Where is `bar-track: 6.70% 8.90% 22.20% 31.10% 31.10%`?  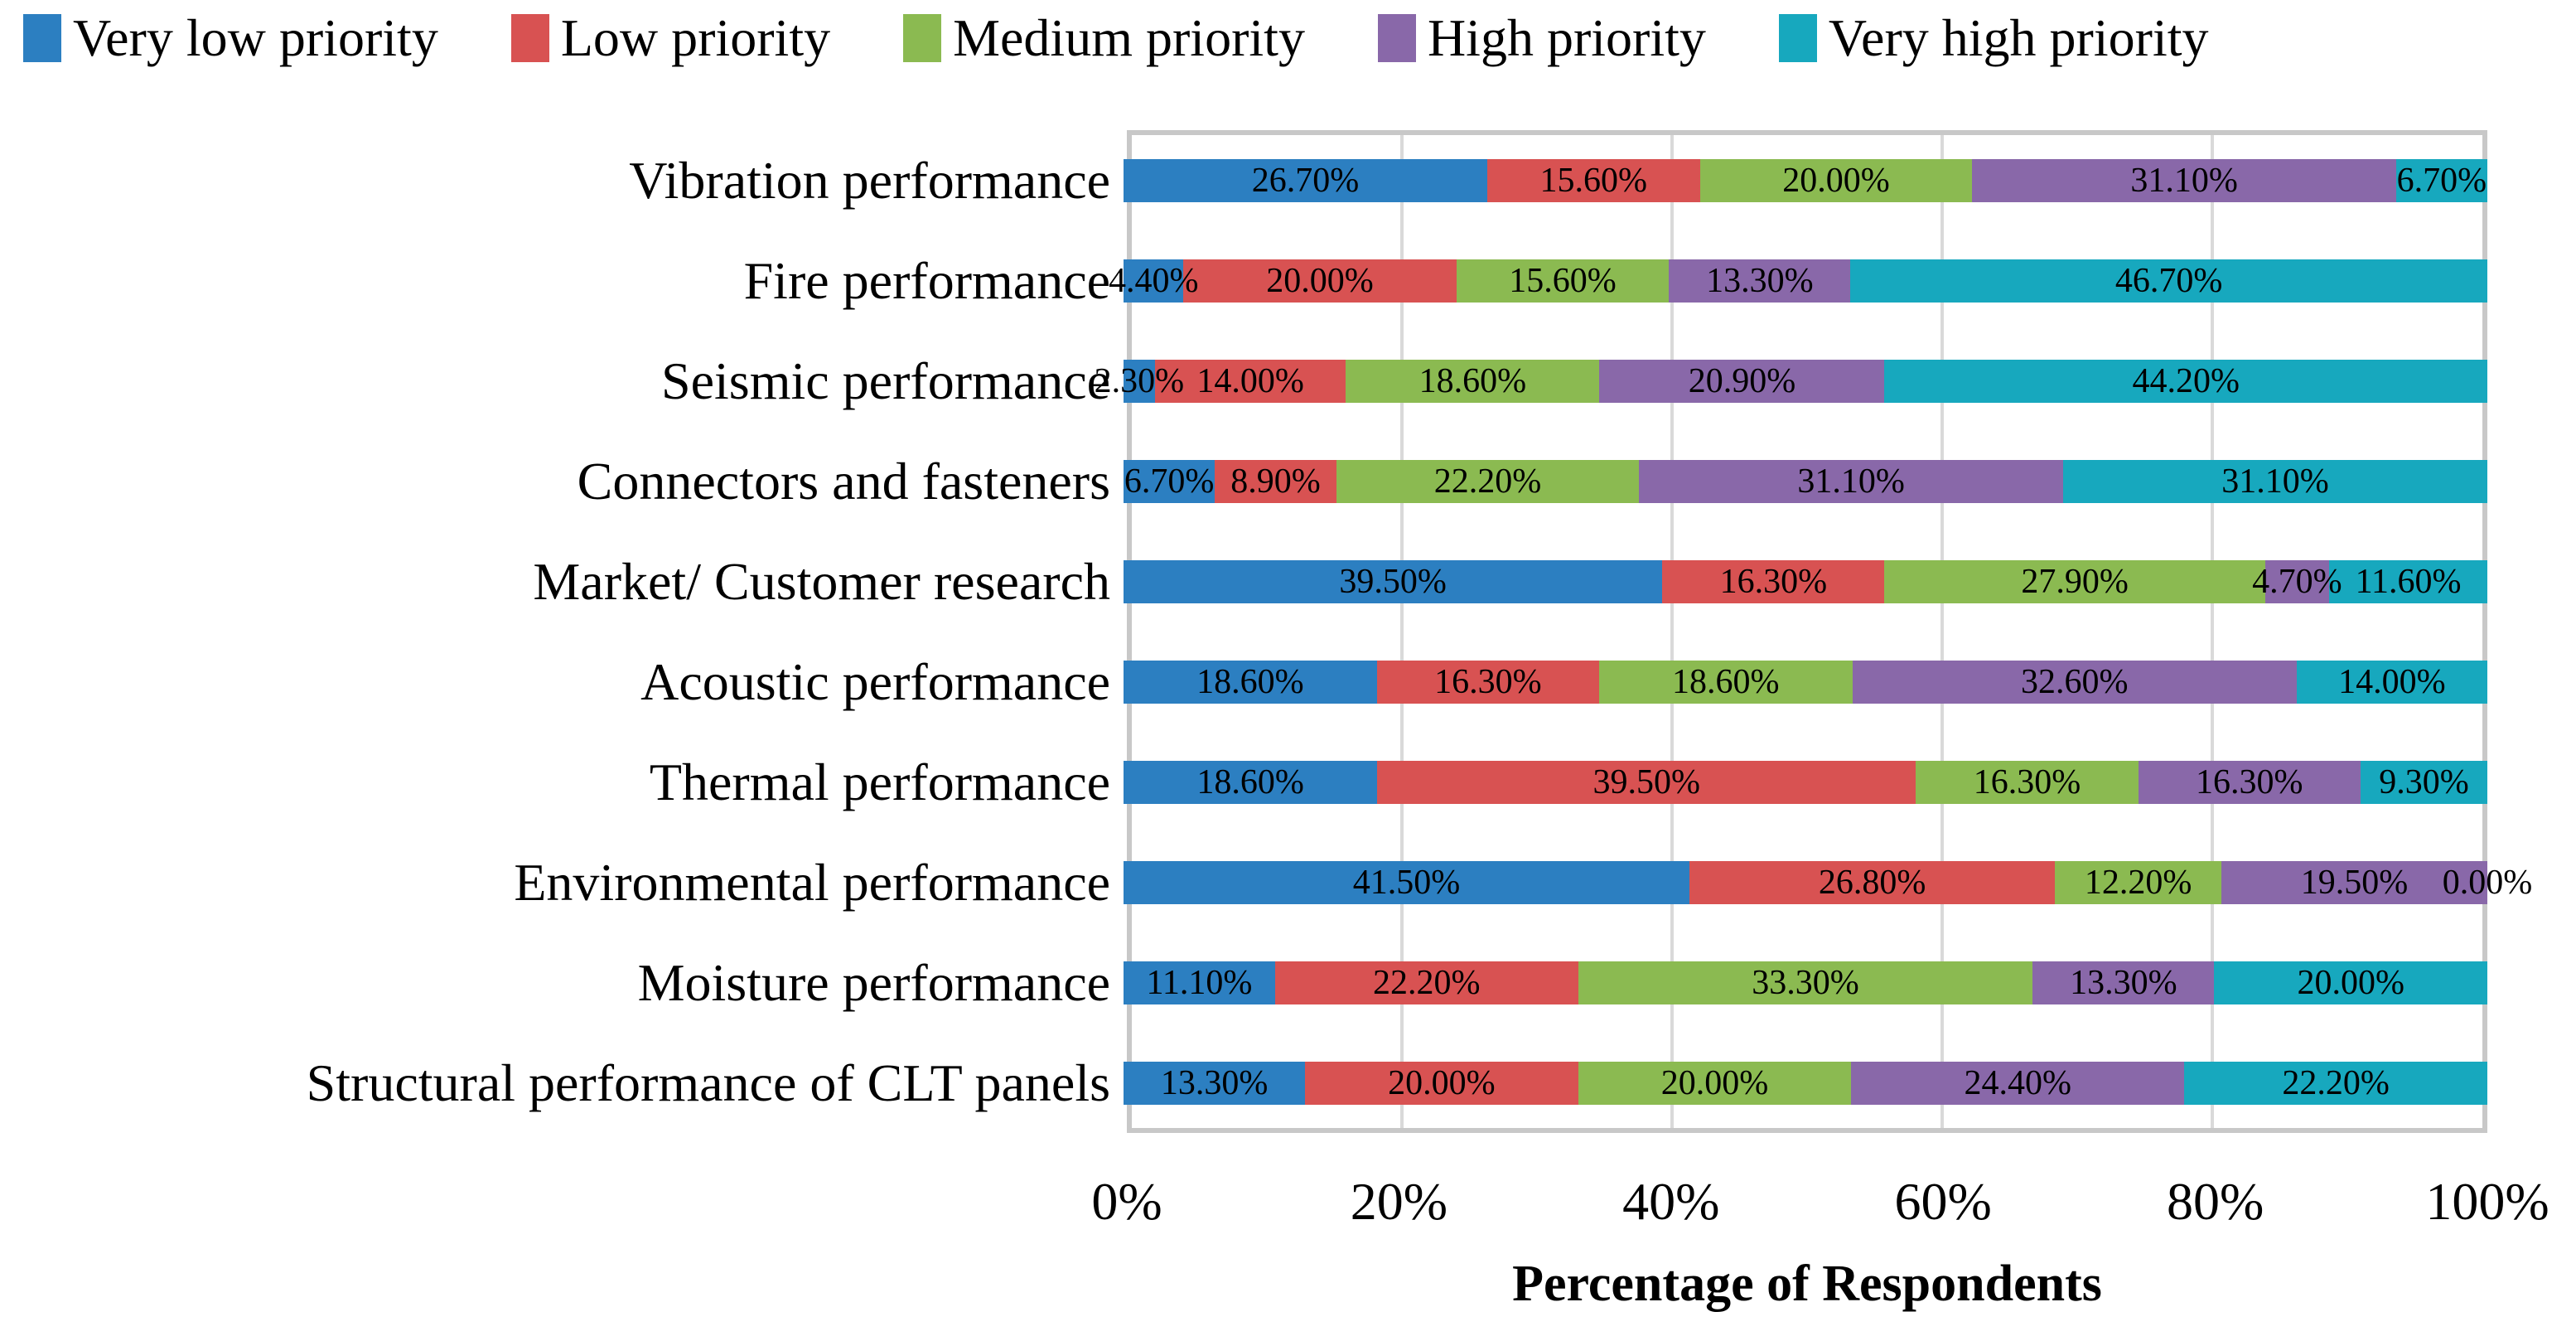
bar-track: 6.70% 8.90% 22.20% 31.10% 31.10% is located at coordinates (1805, 481).